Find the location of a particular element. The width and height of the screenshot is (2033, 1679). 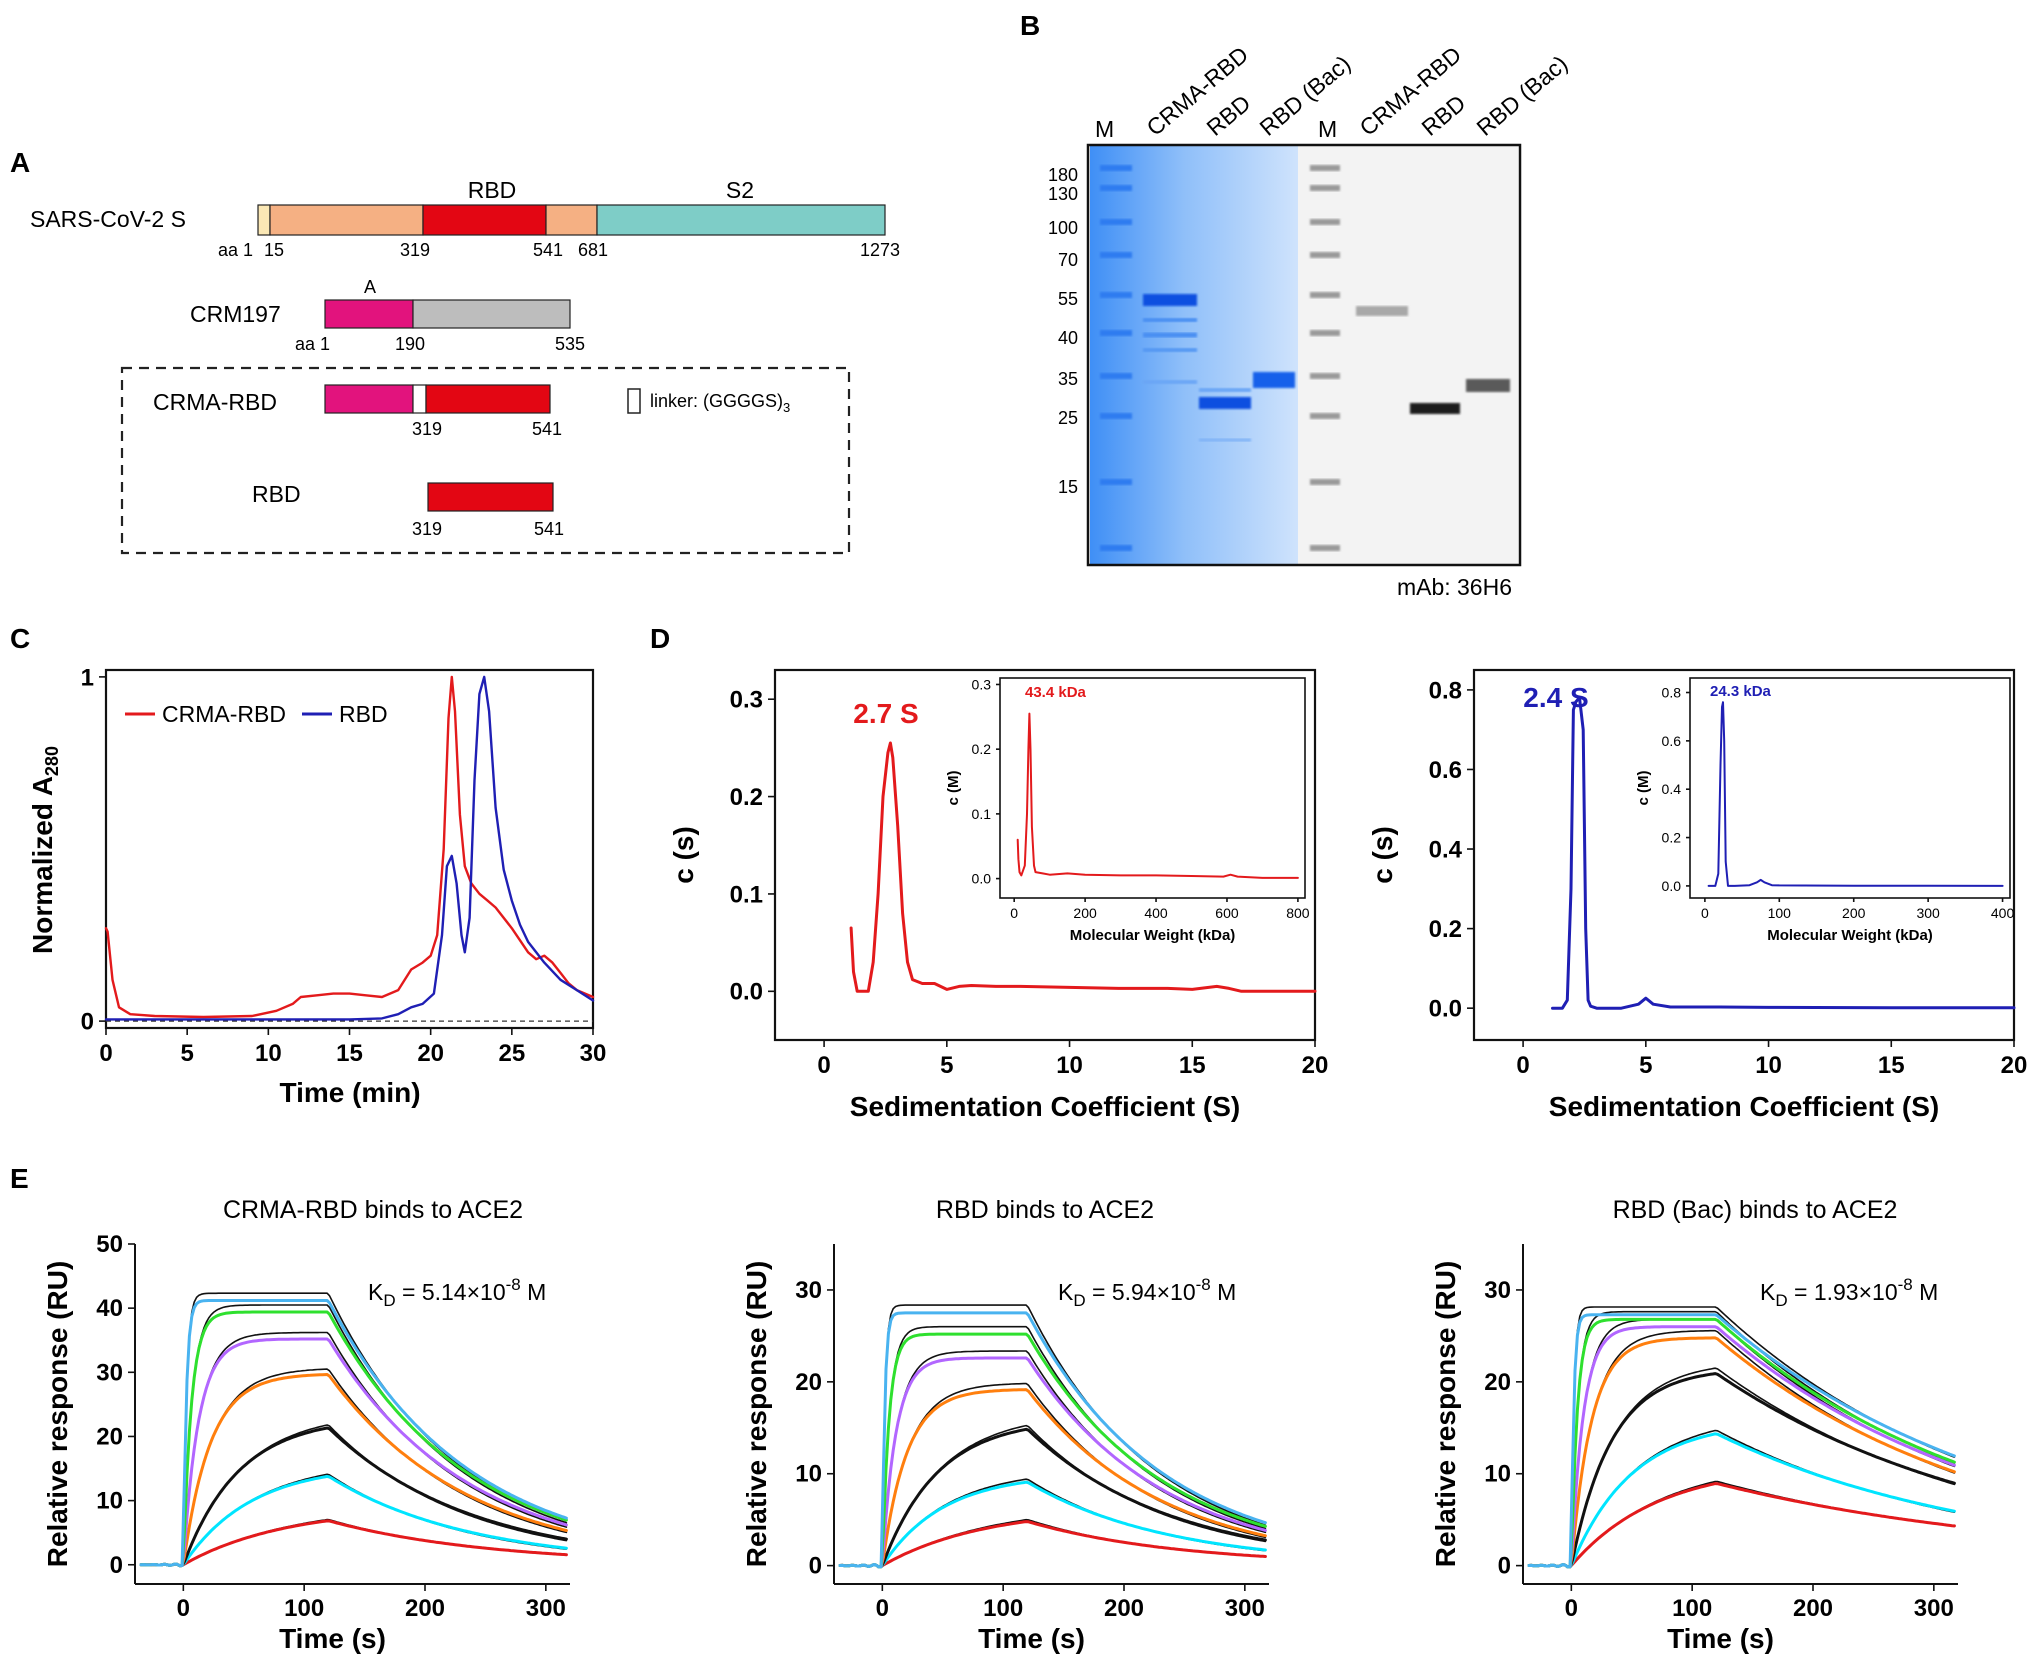

marker-100: 100 is located at coordinates (1063, 228).